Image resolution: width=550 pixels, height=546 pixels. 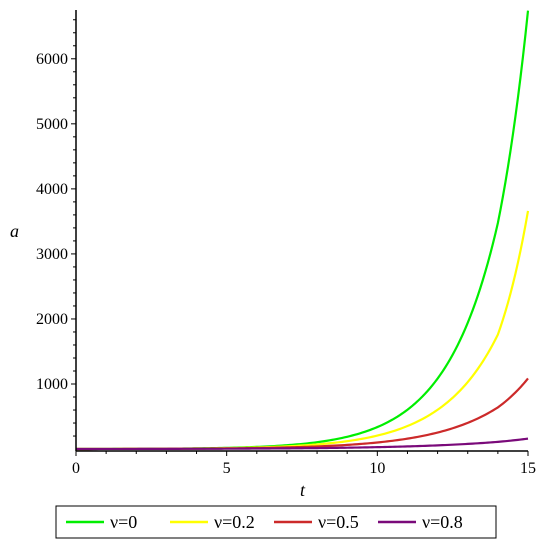 I want to click on x-tick-label: 10, so click(x=377, y=468).